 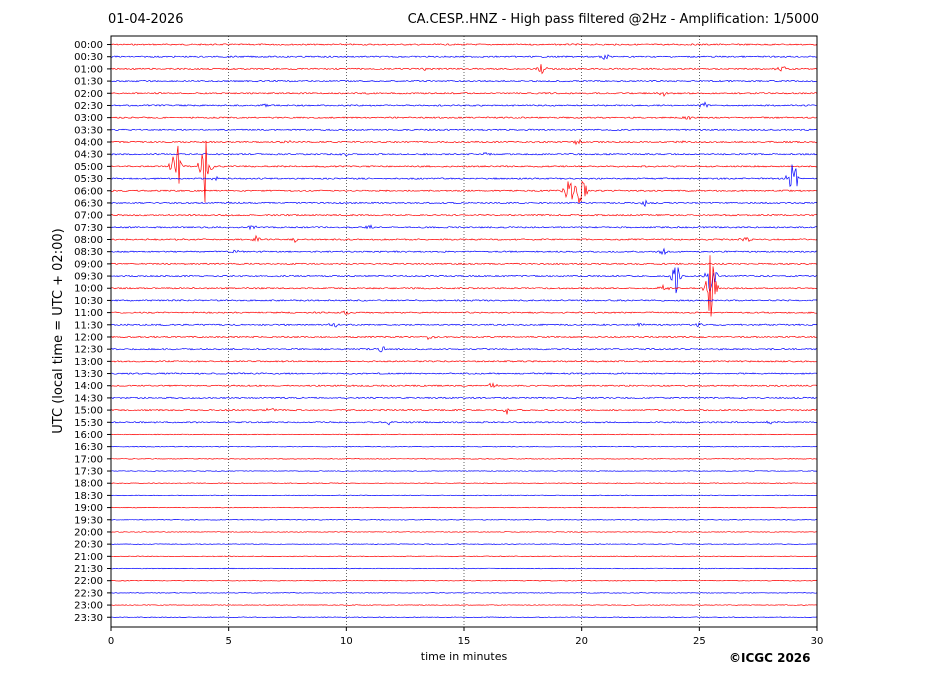 I want to click on y-tick-label: 07:30, so click(x=88, y=228).